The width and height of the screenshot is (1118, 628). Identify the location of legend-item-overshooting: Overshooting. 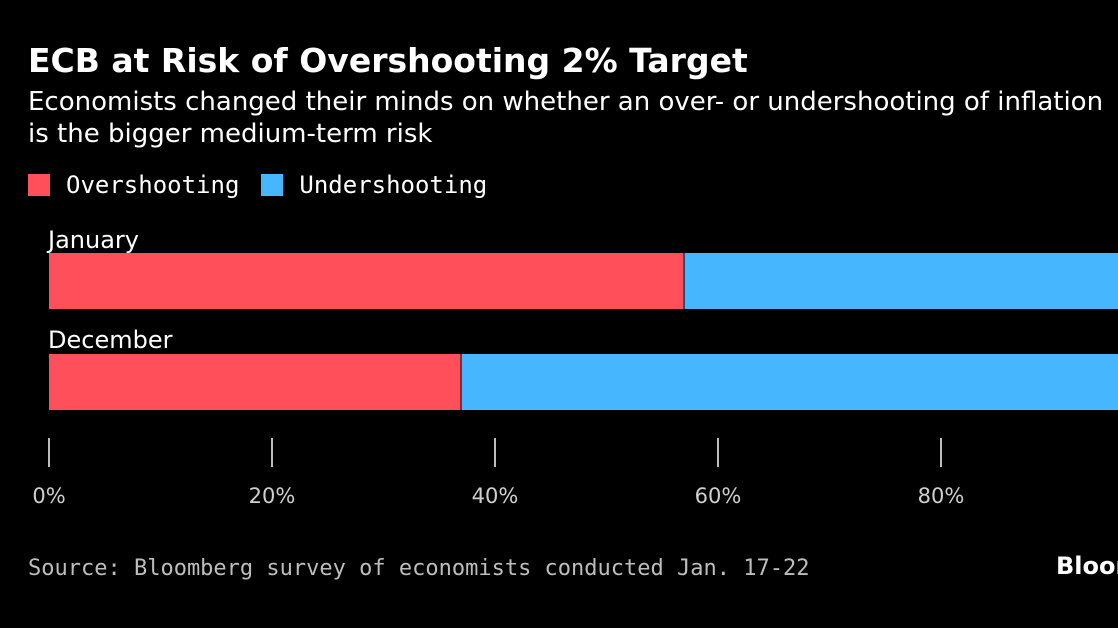
(133, 185).